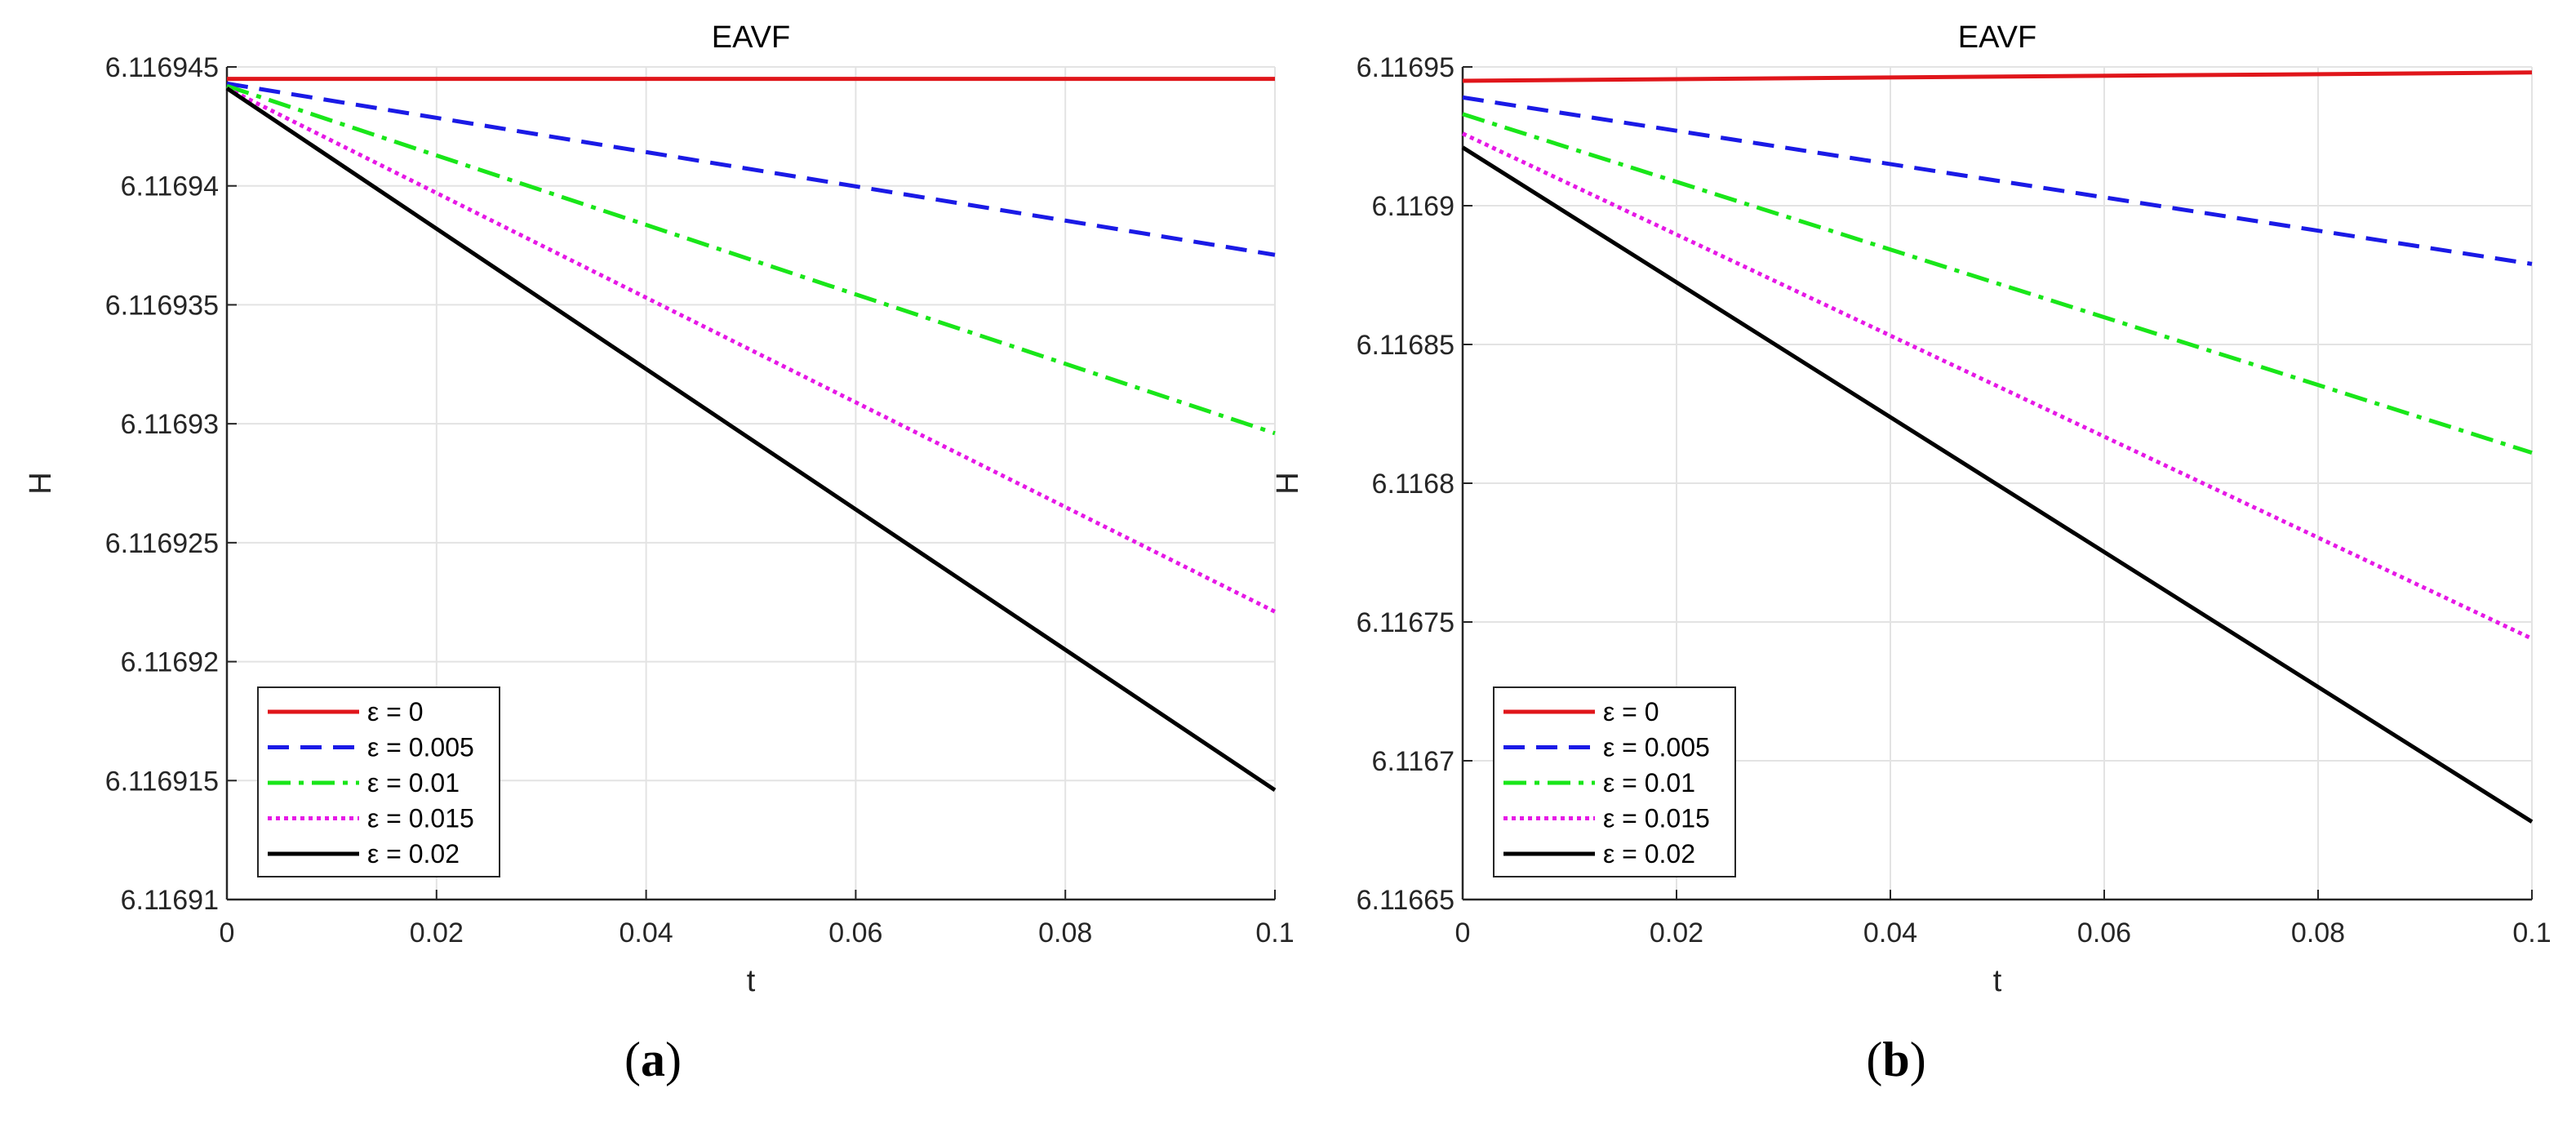 The height and width of the screenshot is (1124, 2576). What do you see at coordinates (1406, 345) in the screenshot?
I see `y-tick-label: 6.11685` at bounding box center [1406, 345].